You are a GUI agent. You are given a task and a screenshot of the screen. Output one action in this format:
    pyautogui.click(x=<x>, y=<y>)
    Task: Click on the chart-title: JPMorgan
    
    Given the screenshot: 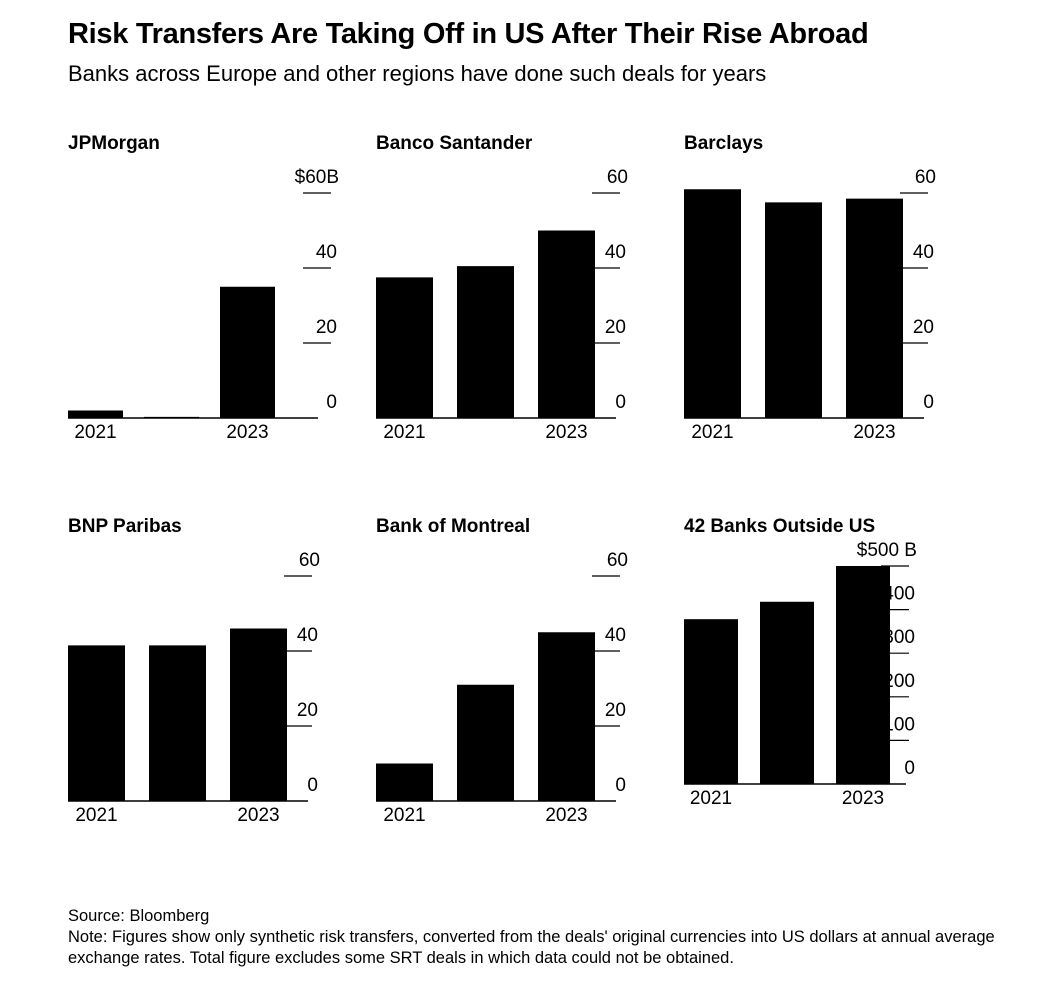 What is the action you would take?
    pyautogui.click(x=114, y=143)
    